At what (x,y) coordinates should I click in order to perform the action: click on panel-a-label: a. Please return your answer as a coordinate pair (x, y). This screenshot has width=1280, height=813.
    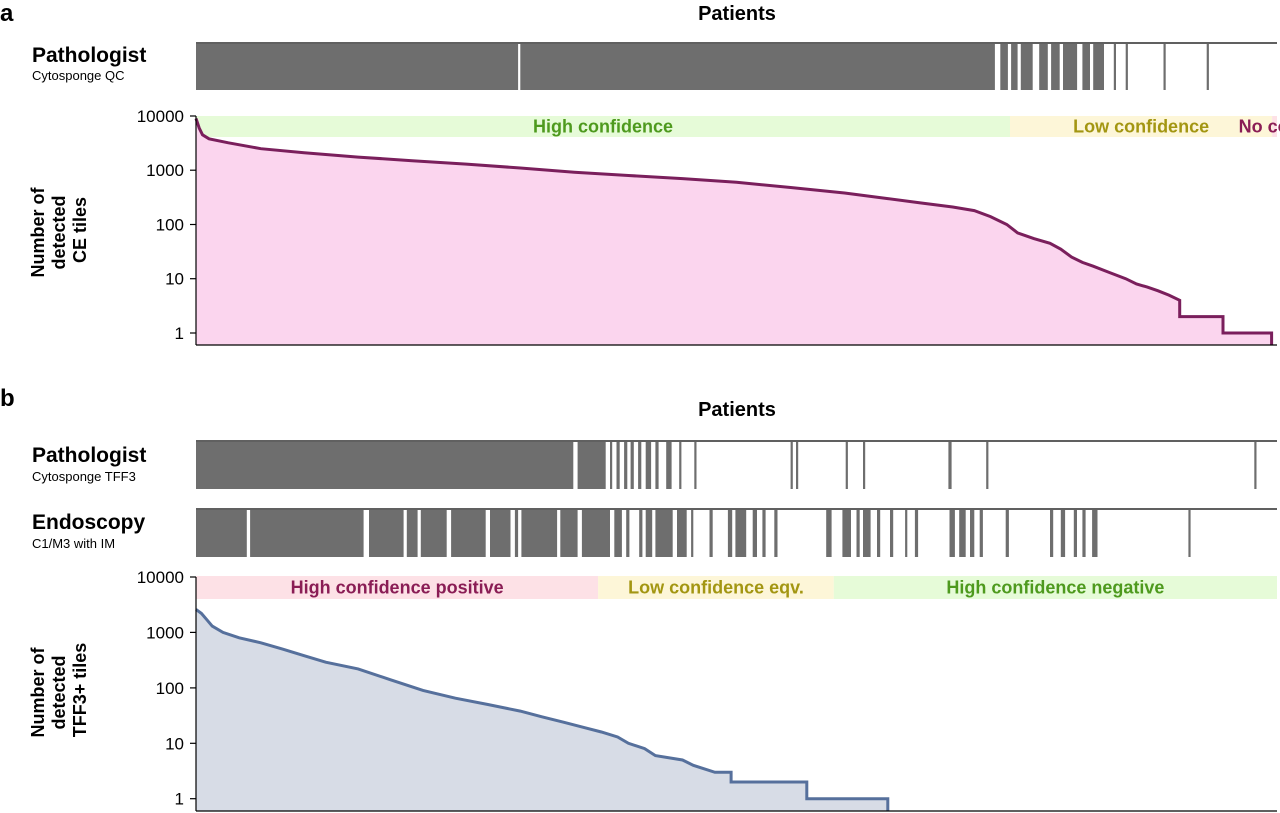
    Looking at the image, I should click on (7, 13).